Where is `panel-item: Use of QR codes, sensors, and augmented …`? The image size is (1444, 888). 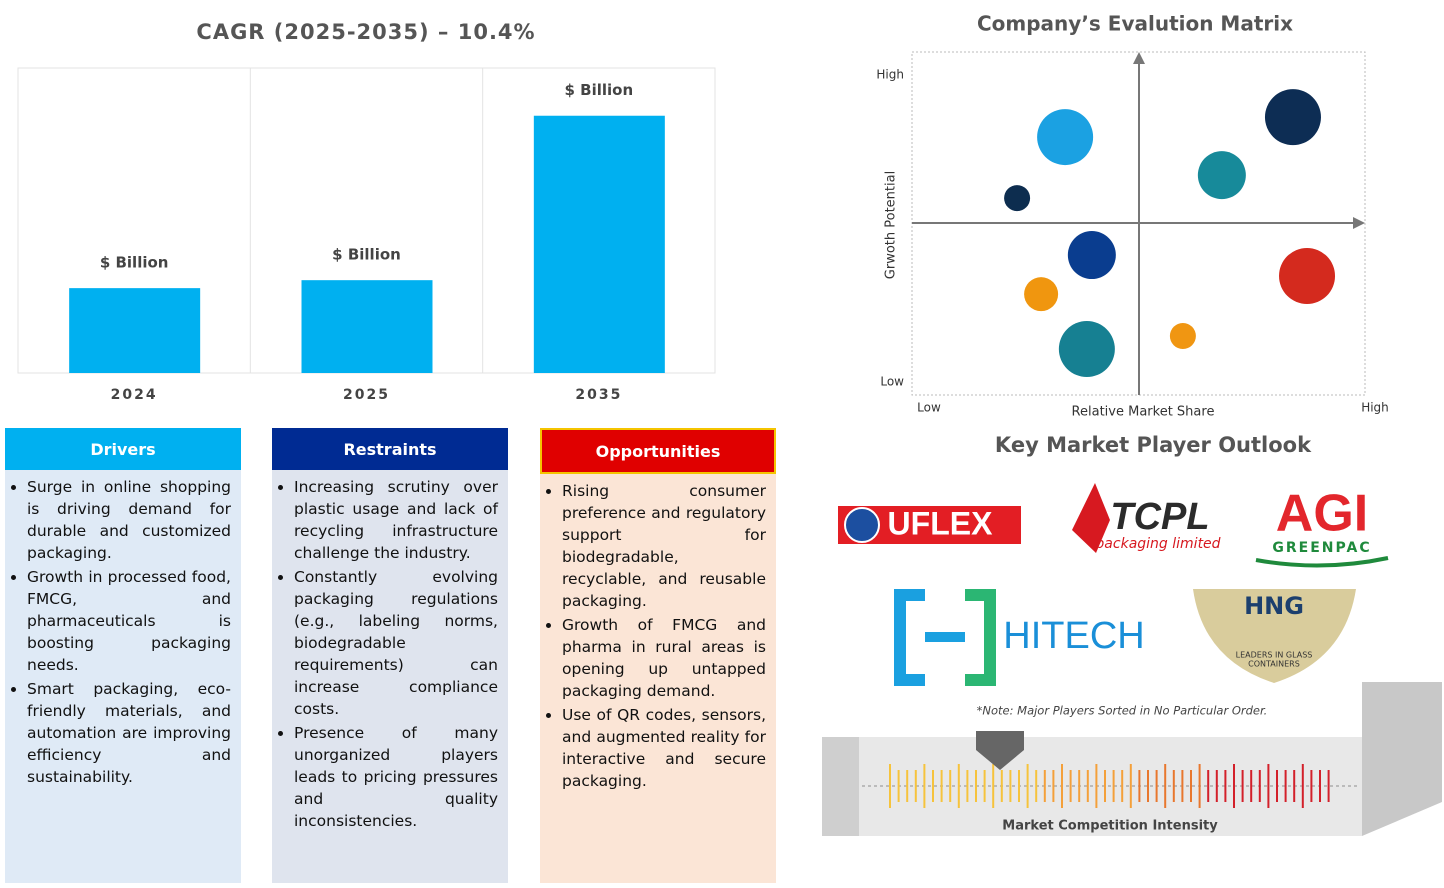 panel-item: Use of QR codes, sensors, and augmented … is located at coordinates (664, 748).